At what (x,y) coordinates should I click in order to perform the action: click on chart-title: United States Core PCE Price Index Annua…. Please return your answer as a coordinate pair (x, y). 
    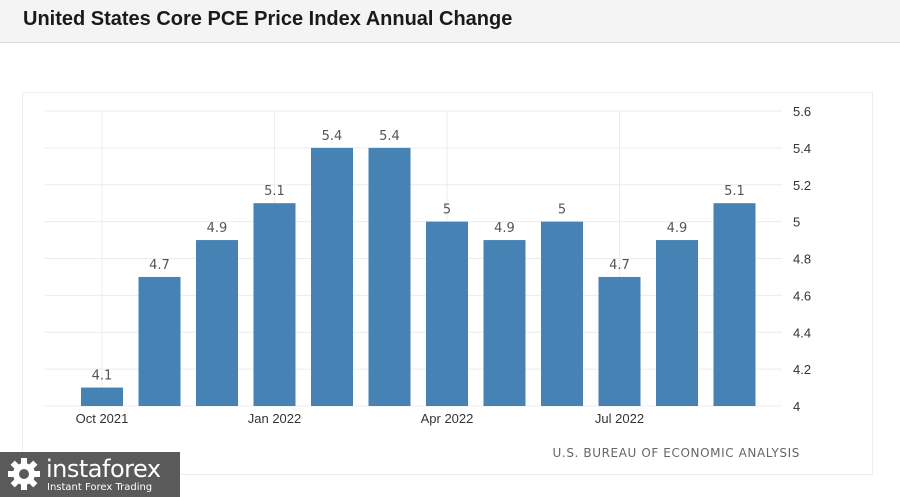
    Looking at the image, I should click on (268, 19).